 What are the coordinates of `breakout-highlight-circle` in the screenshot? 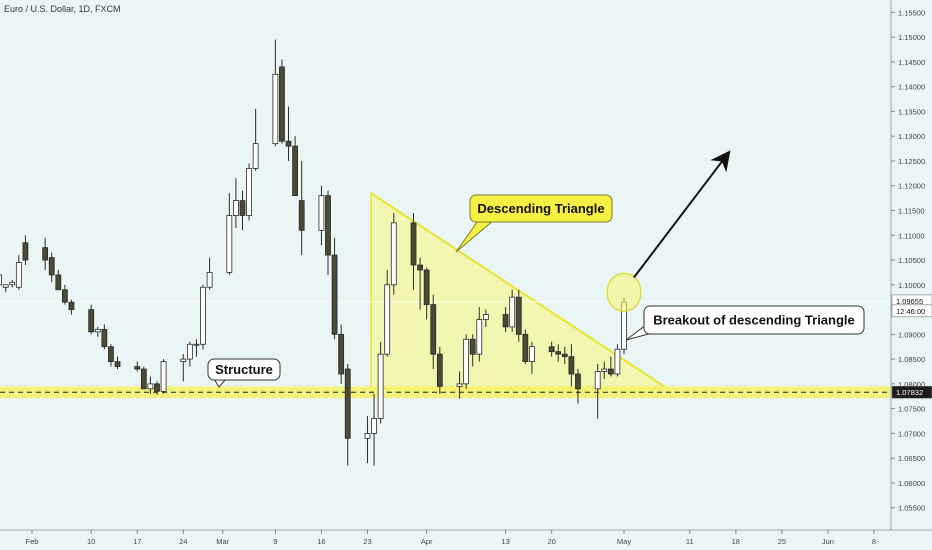 It's located at (624, 292).